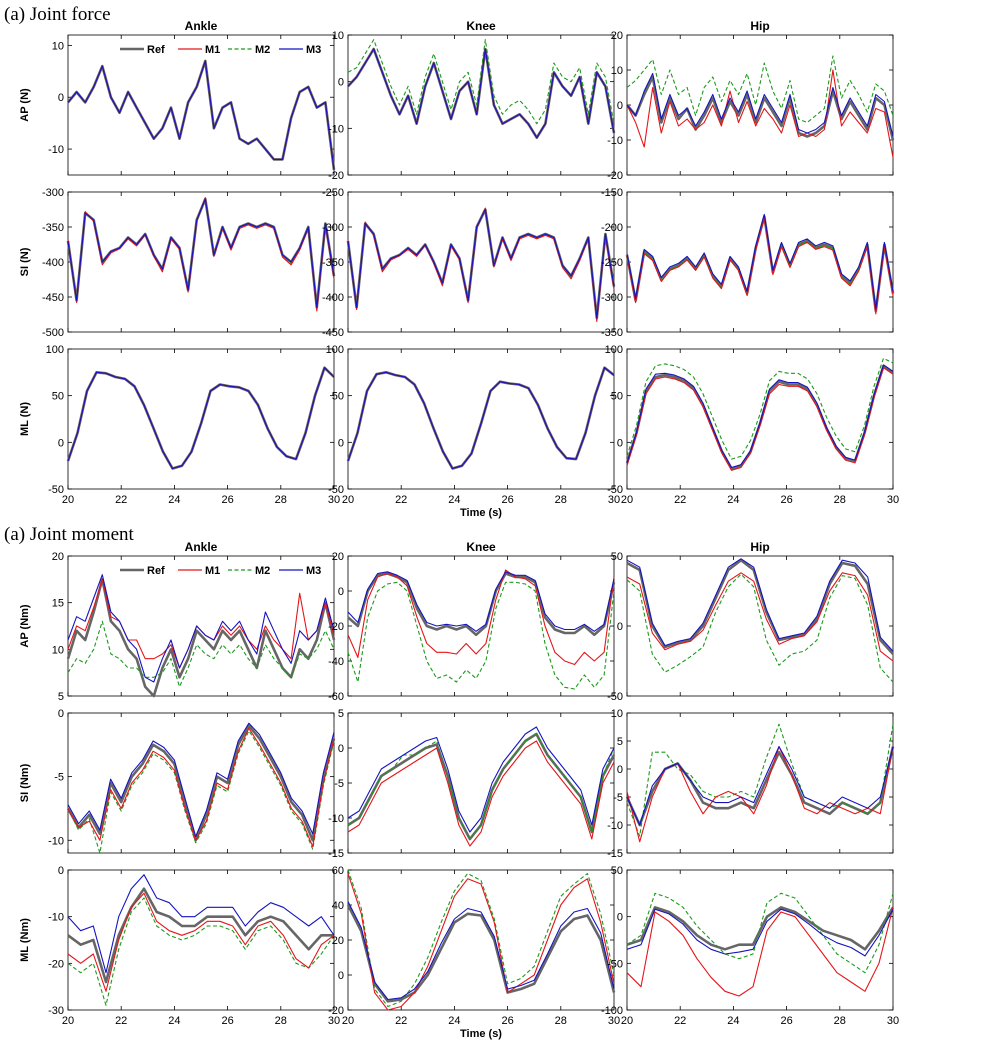  What do you see at coordinates (220, 571) in the screenshot?
I see `legend: Ref M1 M2 M3` at bounding box center [220, 571].